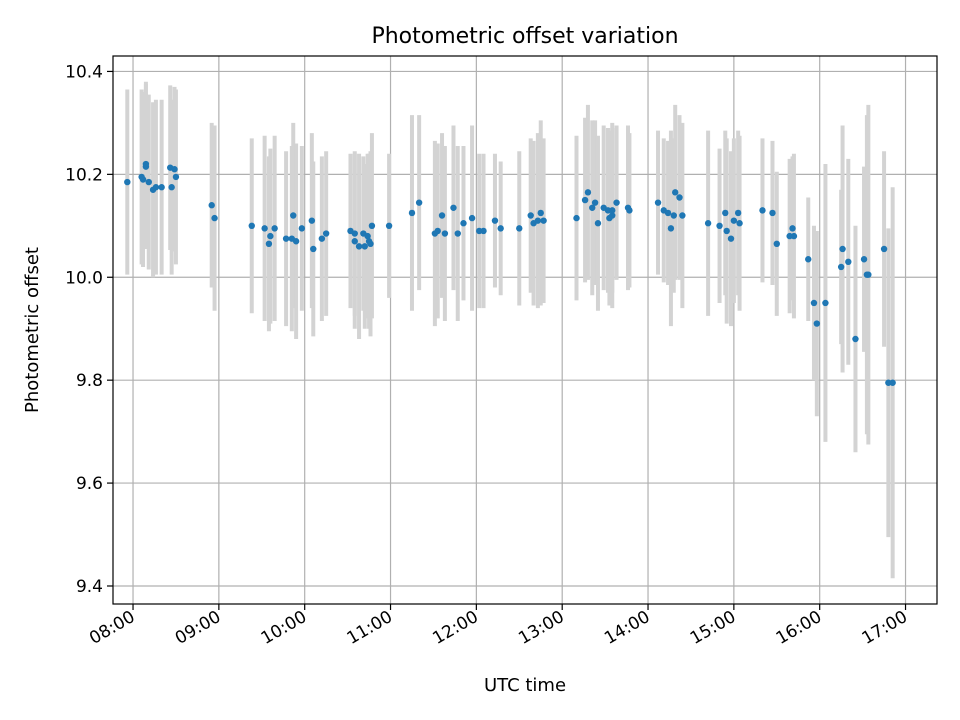 Image resolution: width=960 pixels, height=720 pixels. I want to click on x-tick-label: 11:00, so click(370, 628).